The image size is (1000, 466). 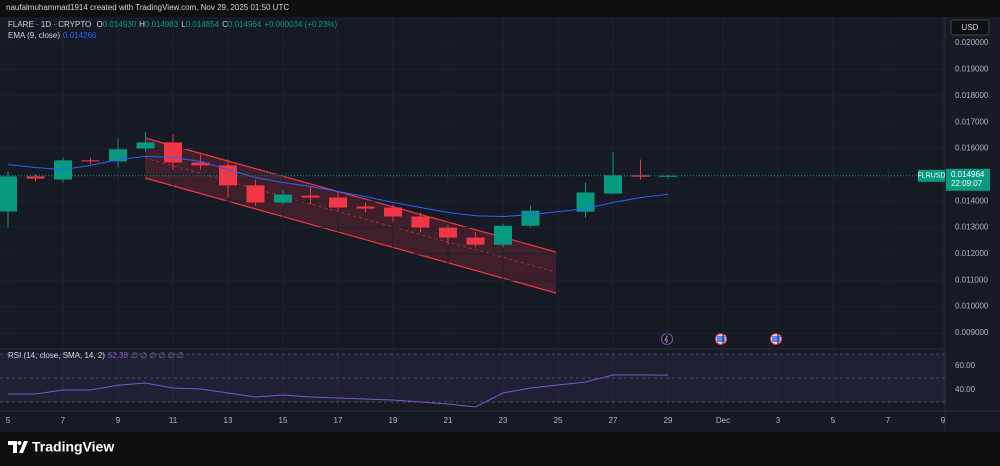 I want to click on price-marker-box, so click(x=968, y=179).